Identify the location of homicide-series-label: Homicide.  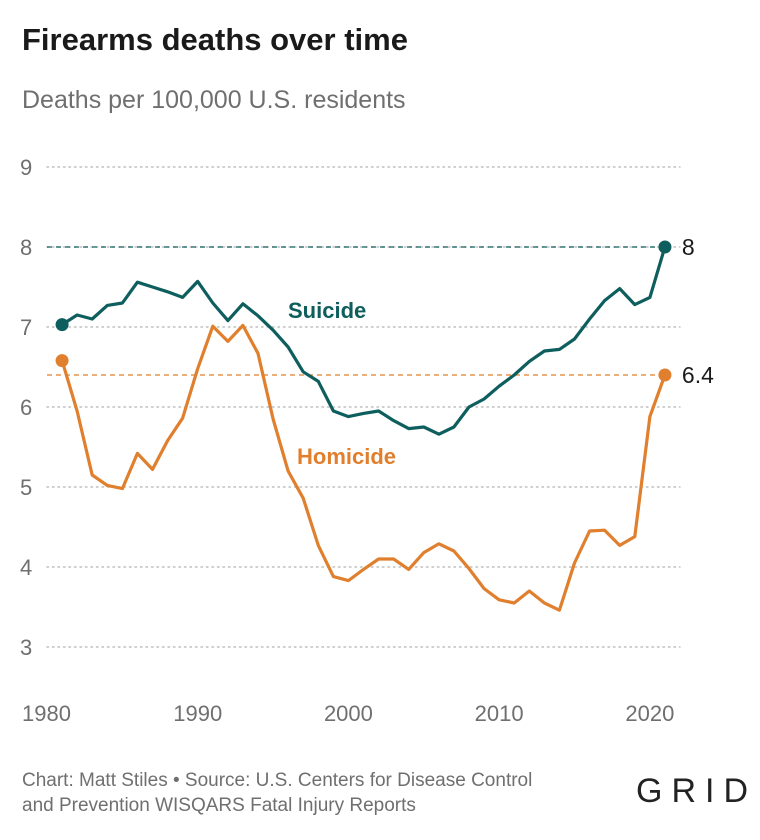
(346, 456).